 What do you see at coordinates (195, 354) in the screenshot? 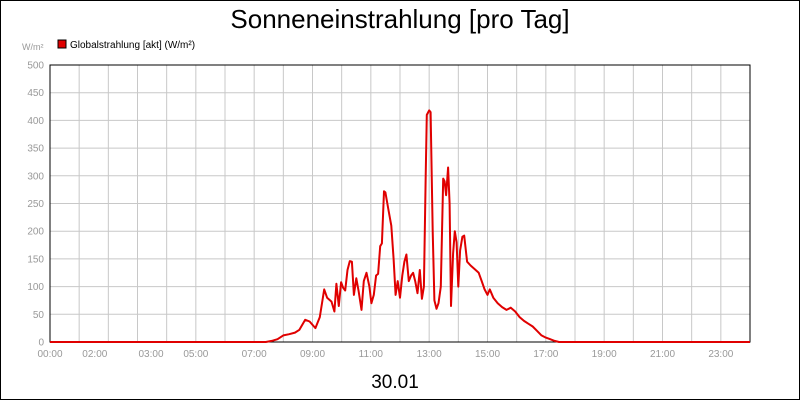
I see `x-tick-label: 05:00` at bounding box center [195, 354].